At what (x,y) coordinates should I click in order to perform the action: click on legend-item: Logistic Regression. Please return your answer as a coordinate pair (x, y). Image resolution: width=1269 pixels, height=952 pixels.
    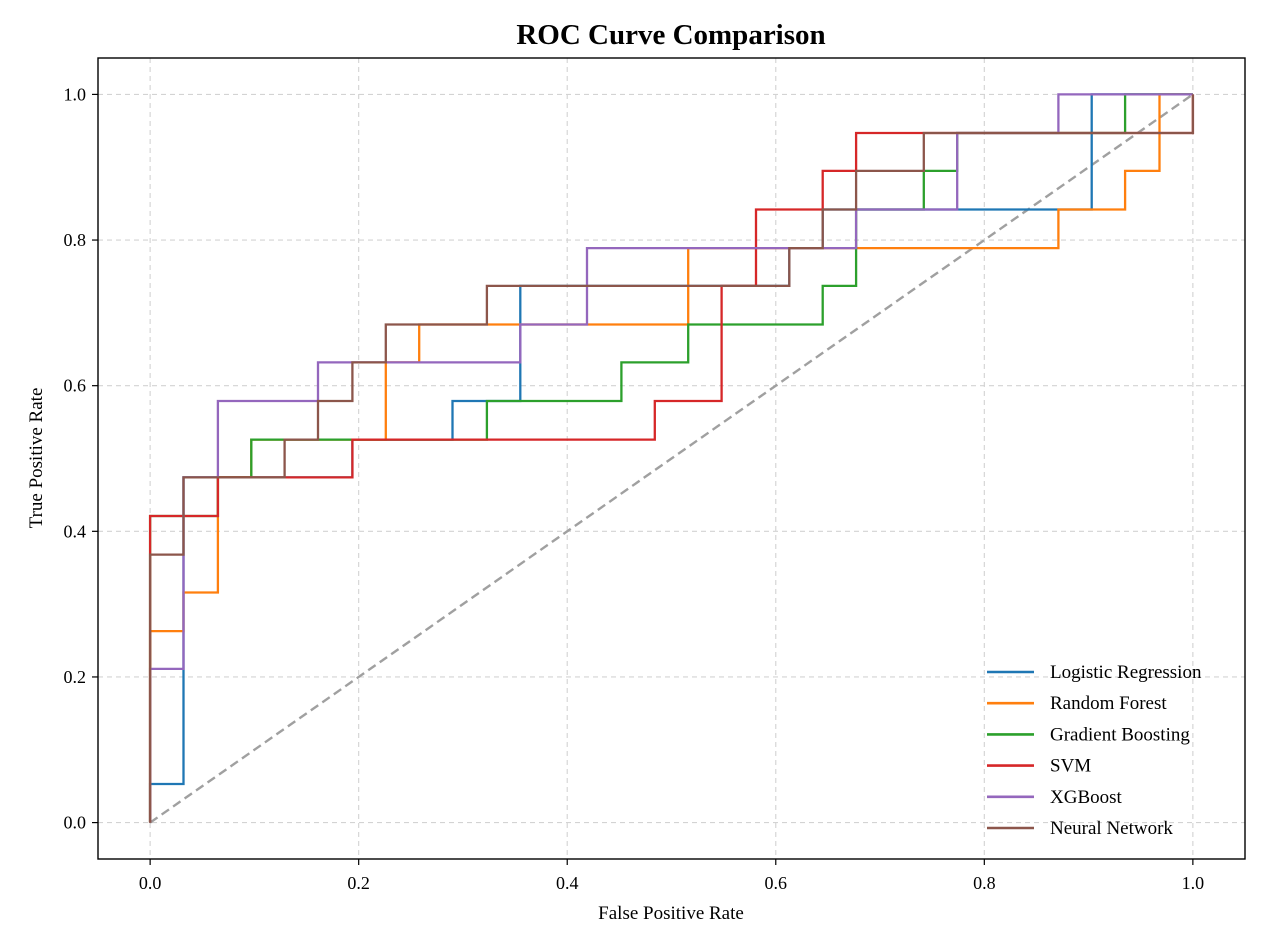
    Looking at the image, I should click on (1094, 672).